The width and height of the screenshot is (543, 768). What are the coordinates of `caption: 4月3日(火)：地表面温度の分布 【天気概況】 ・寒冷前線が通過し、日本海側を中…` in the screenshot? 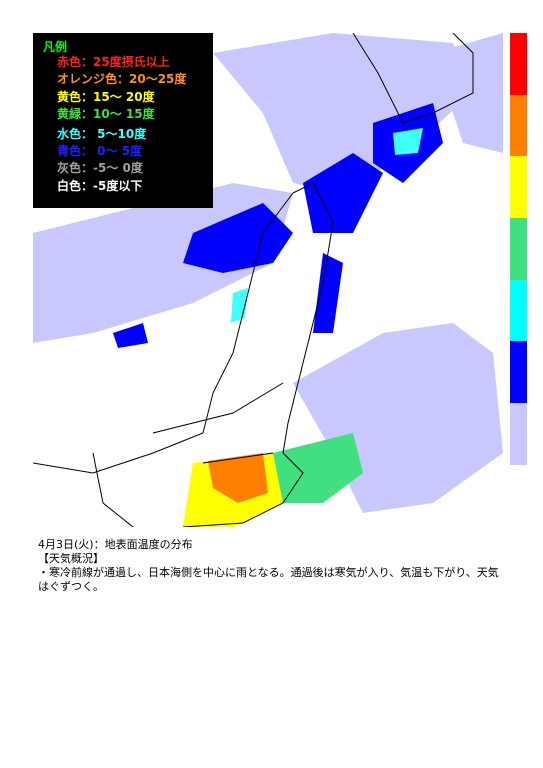 It's located at (273, 566).